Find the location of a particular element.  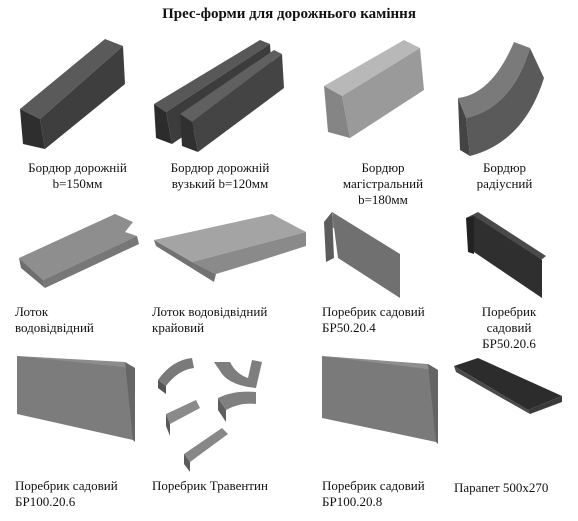

caption-line: b=150мм is located at coordinates (77, 183).